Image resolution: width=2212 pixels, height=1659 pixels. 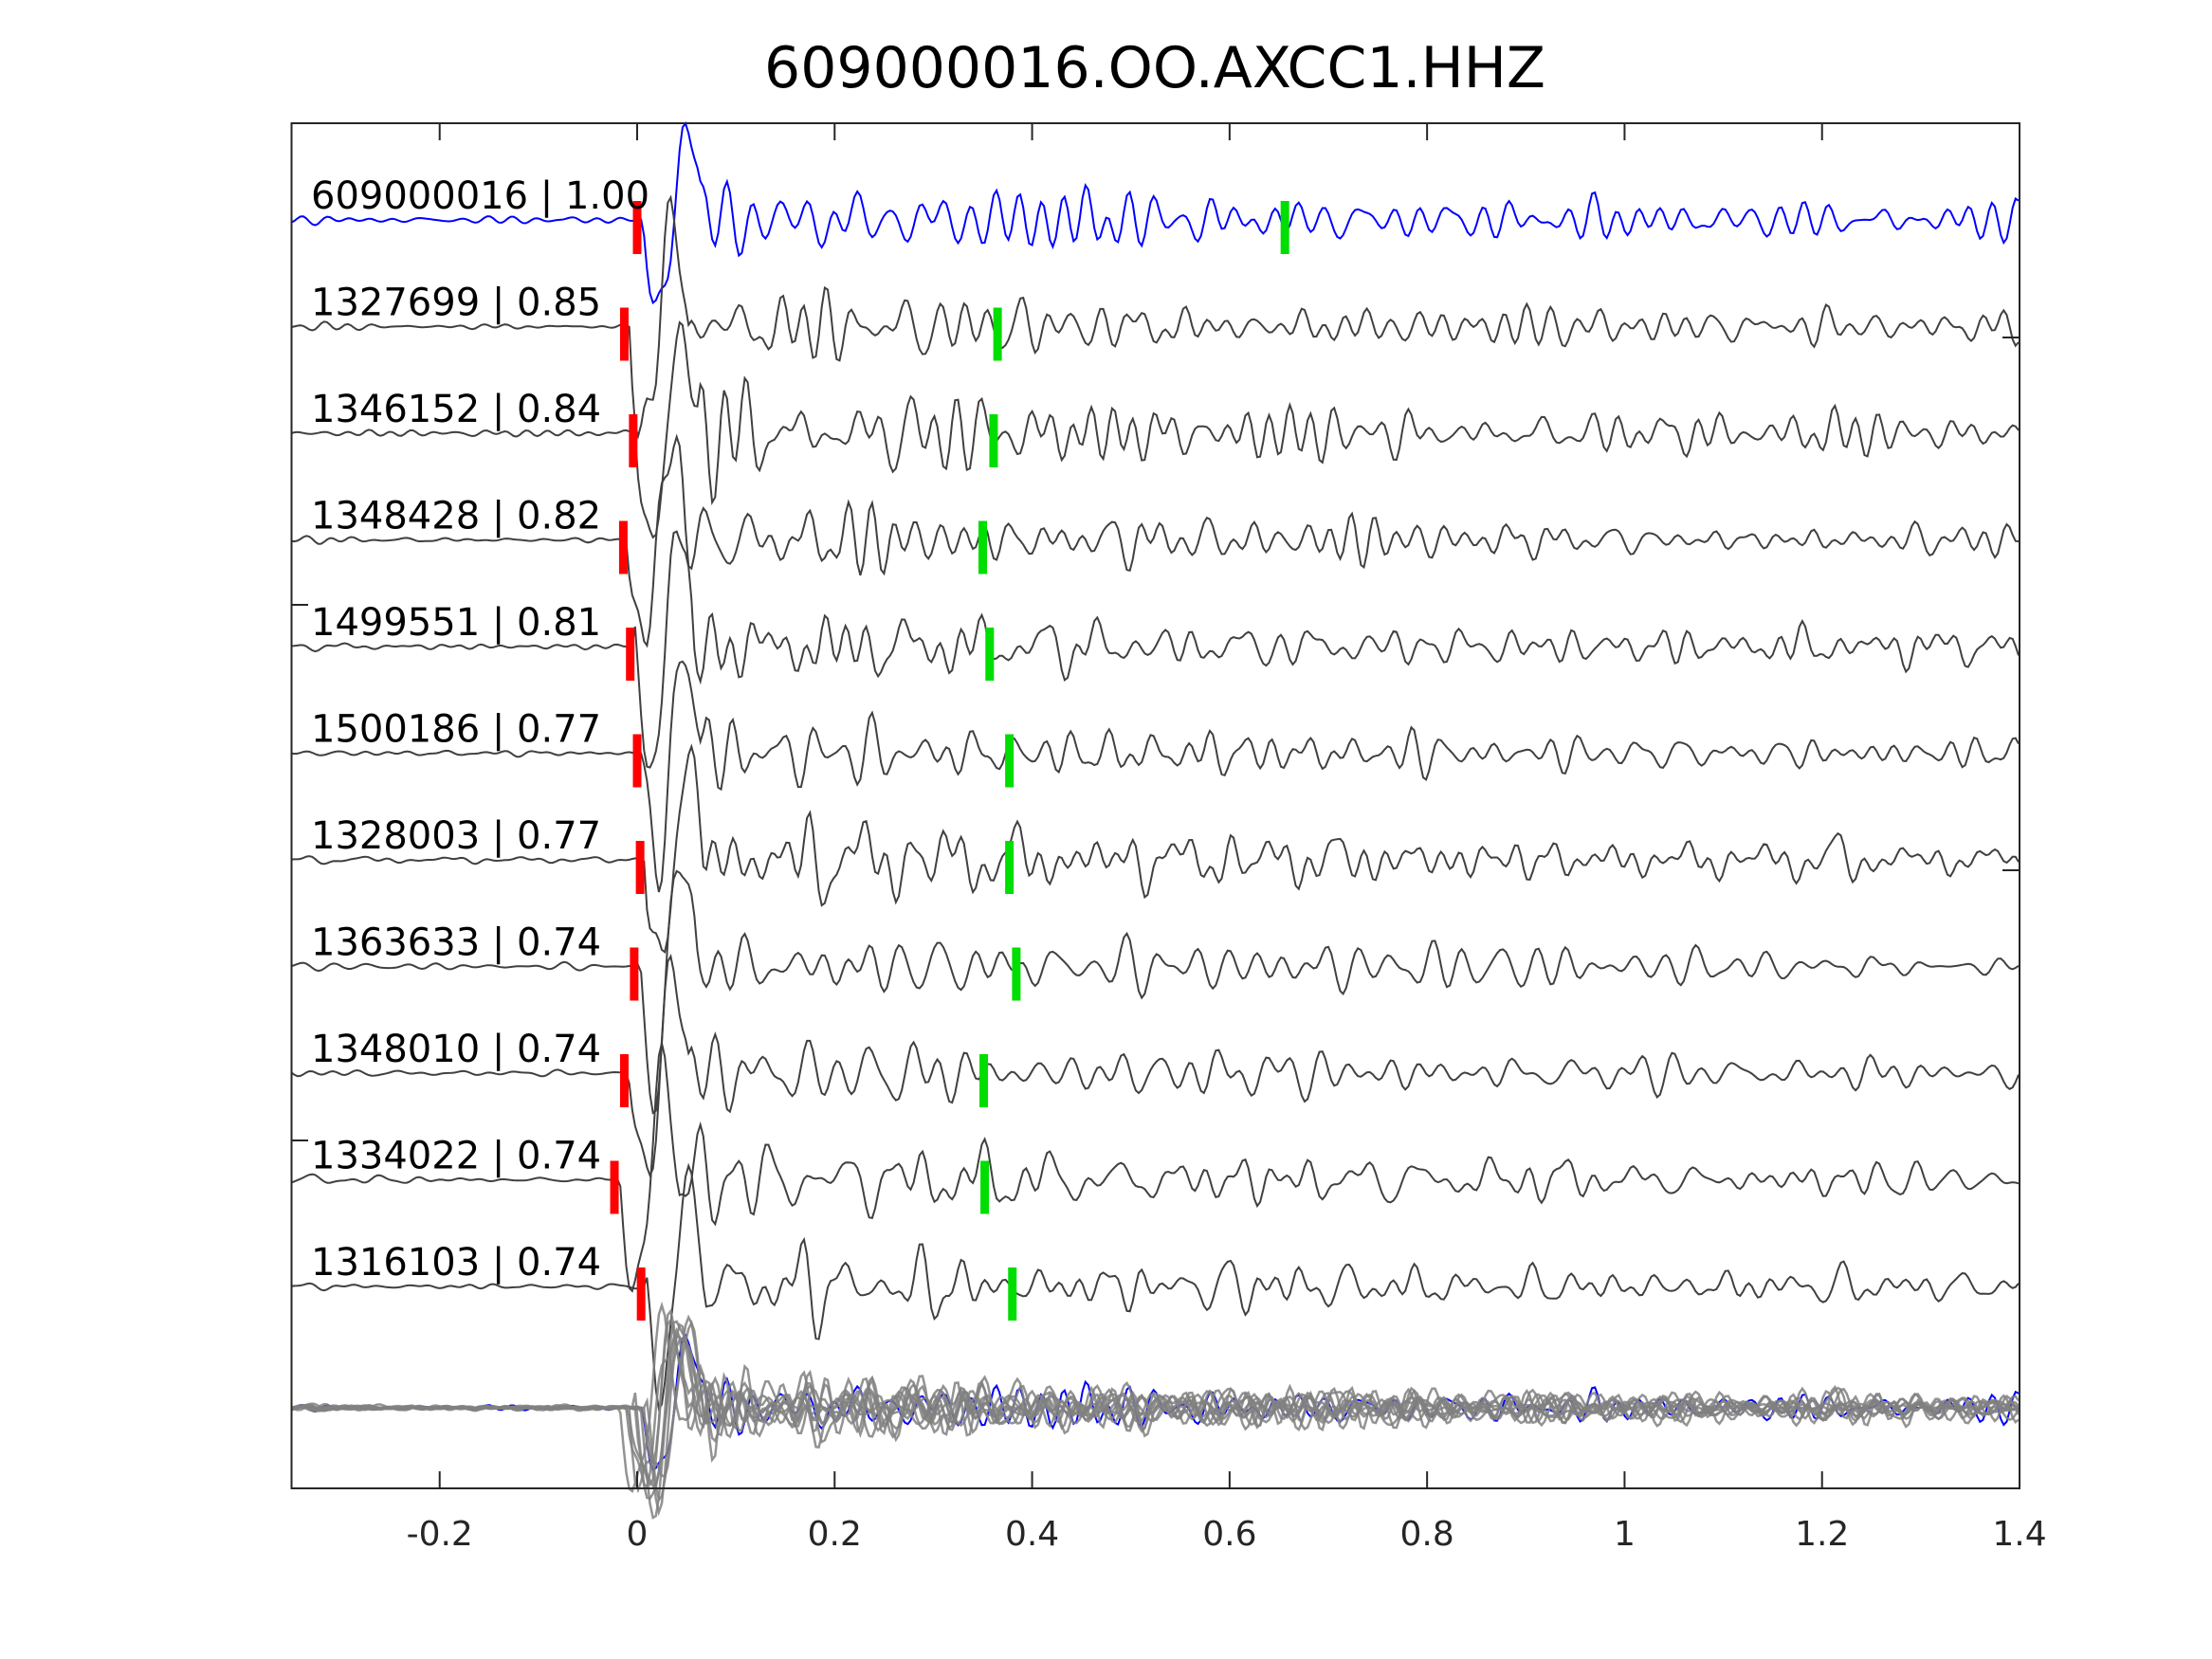 What do you see at coordinates (456, 1263) in the screenshot?
I see `trace-label: 1316103 | 0.74` at bounding box center [456, 1263].